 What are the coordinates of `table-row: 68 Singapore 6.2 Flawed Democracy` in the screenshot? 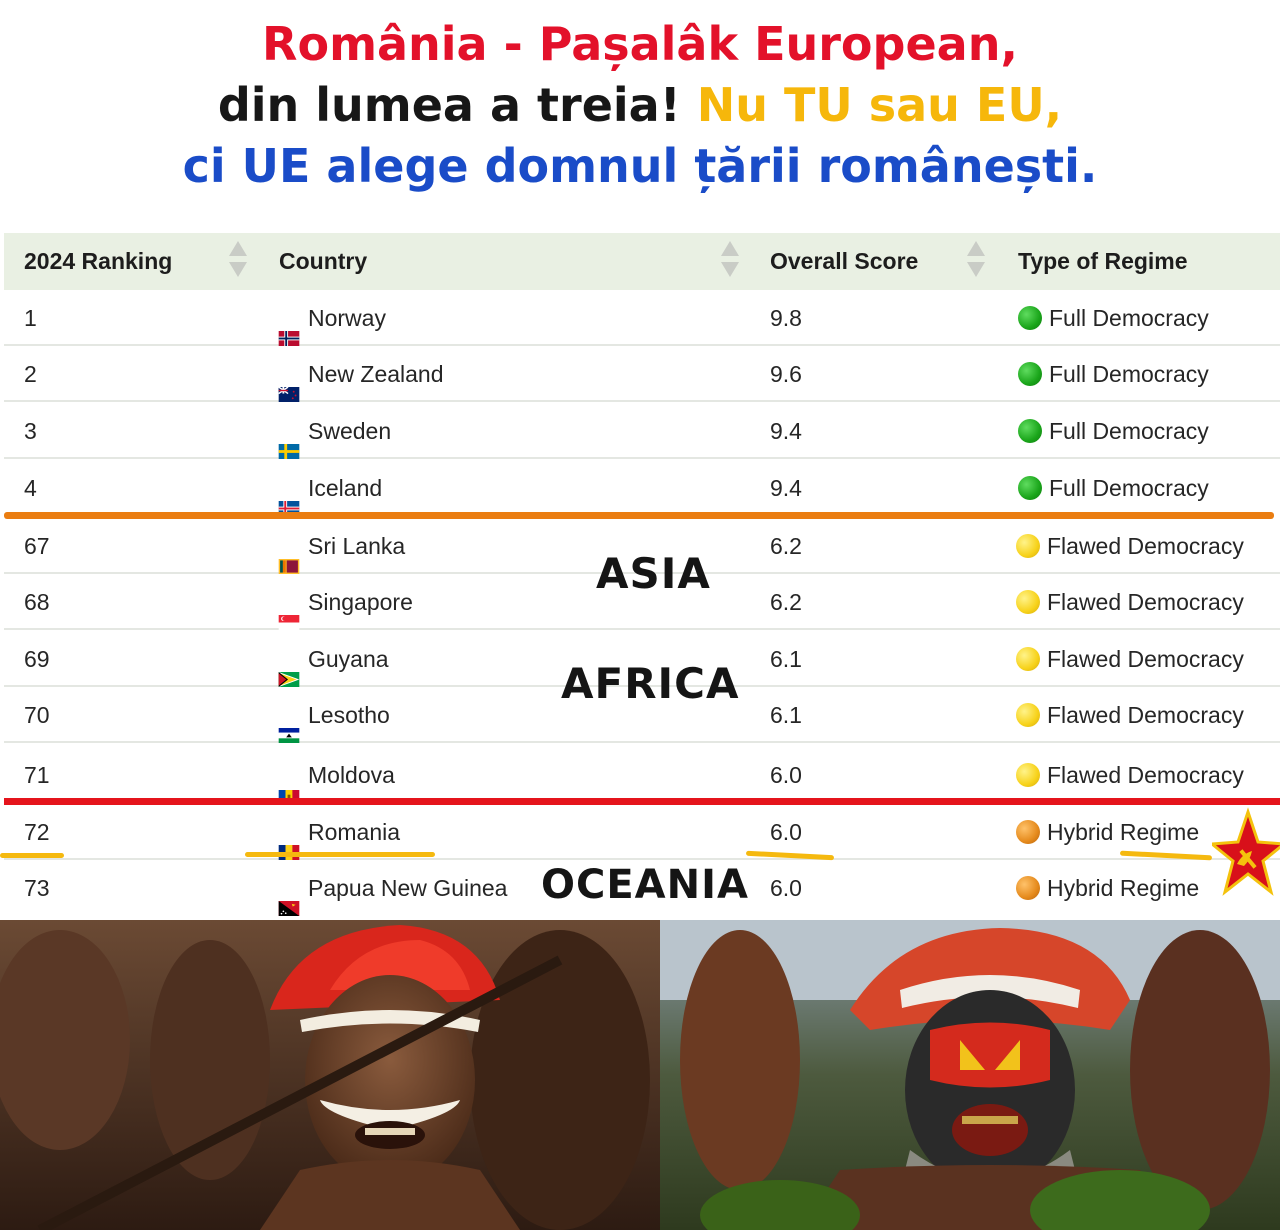 It's located at (642, 602).